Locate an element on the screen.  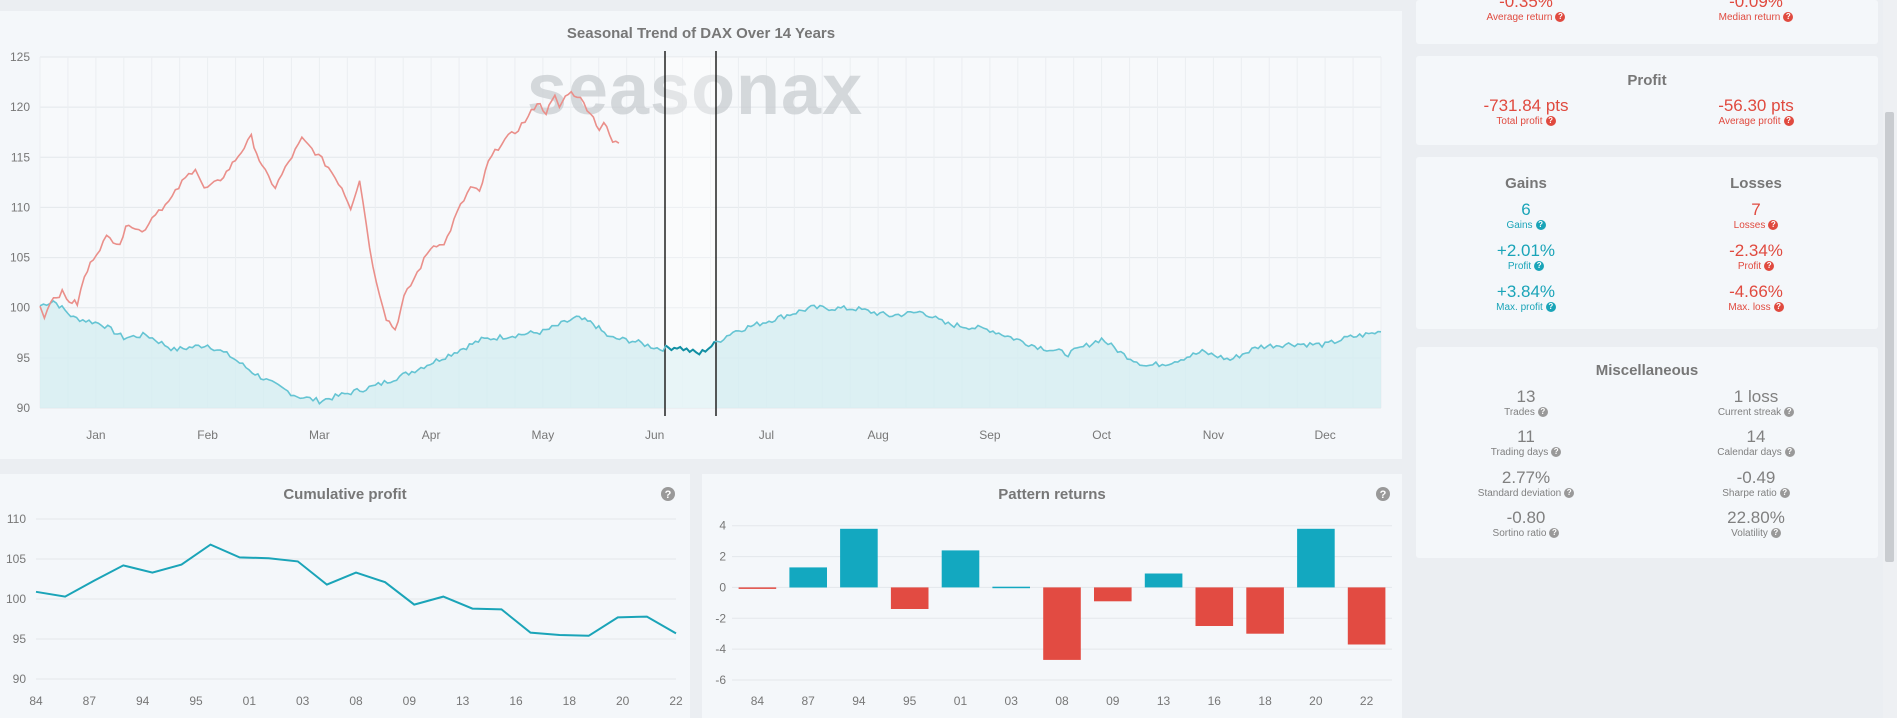
sortino-ratio-label: Sortino ratio is located at coordinates (1519, 533).